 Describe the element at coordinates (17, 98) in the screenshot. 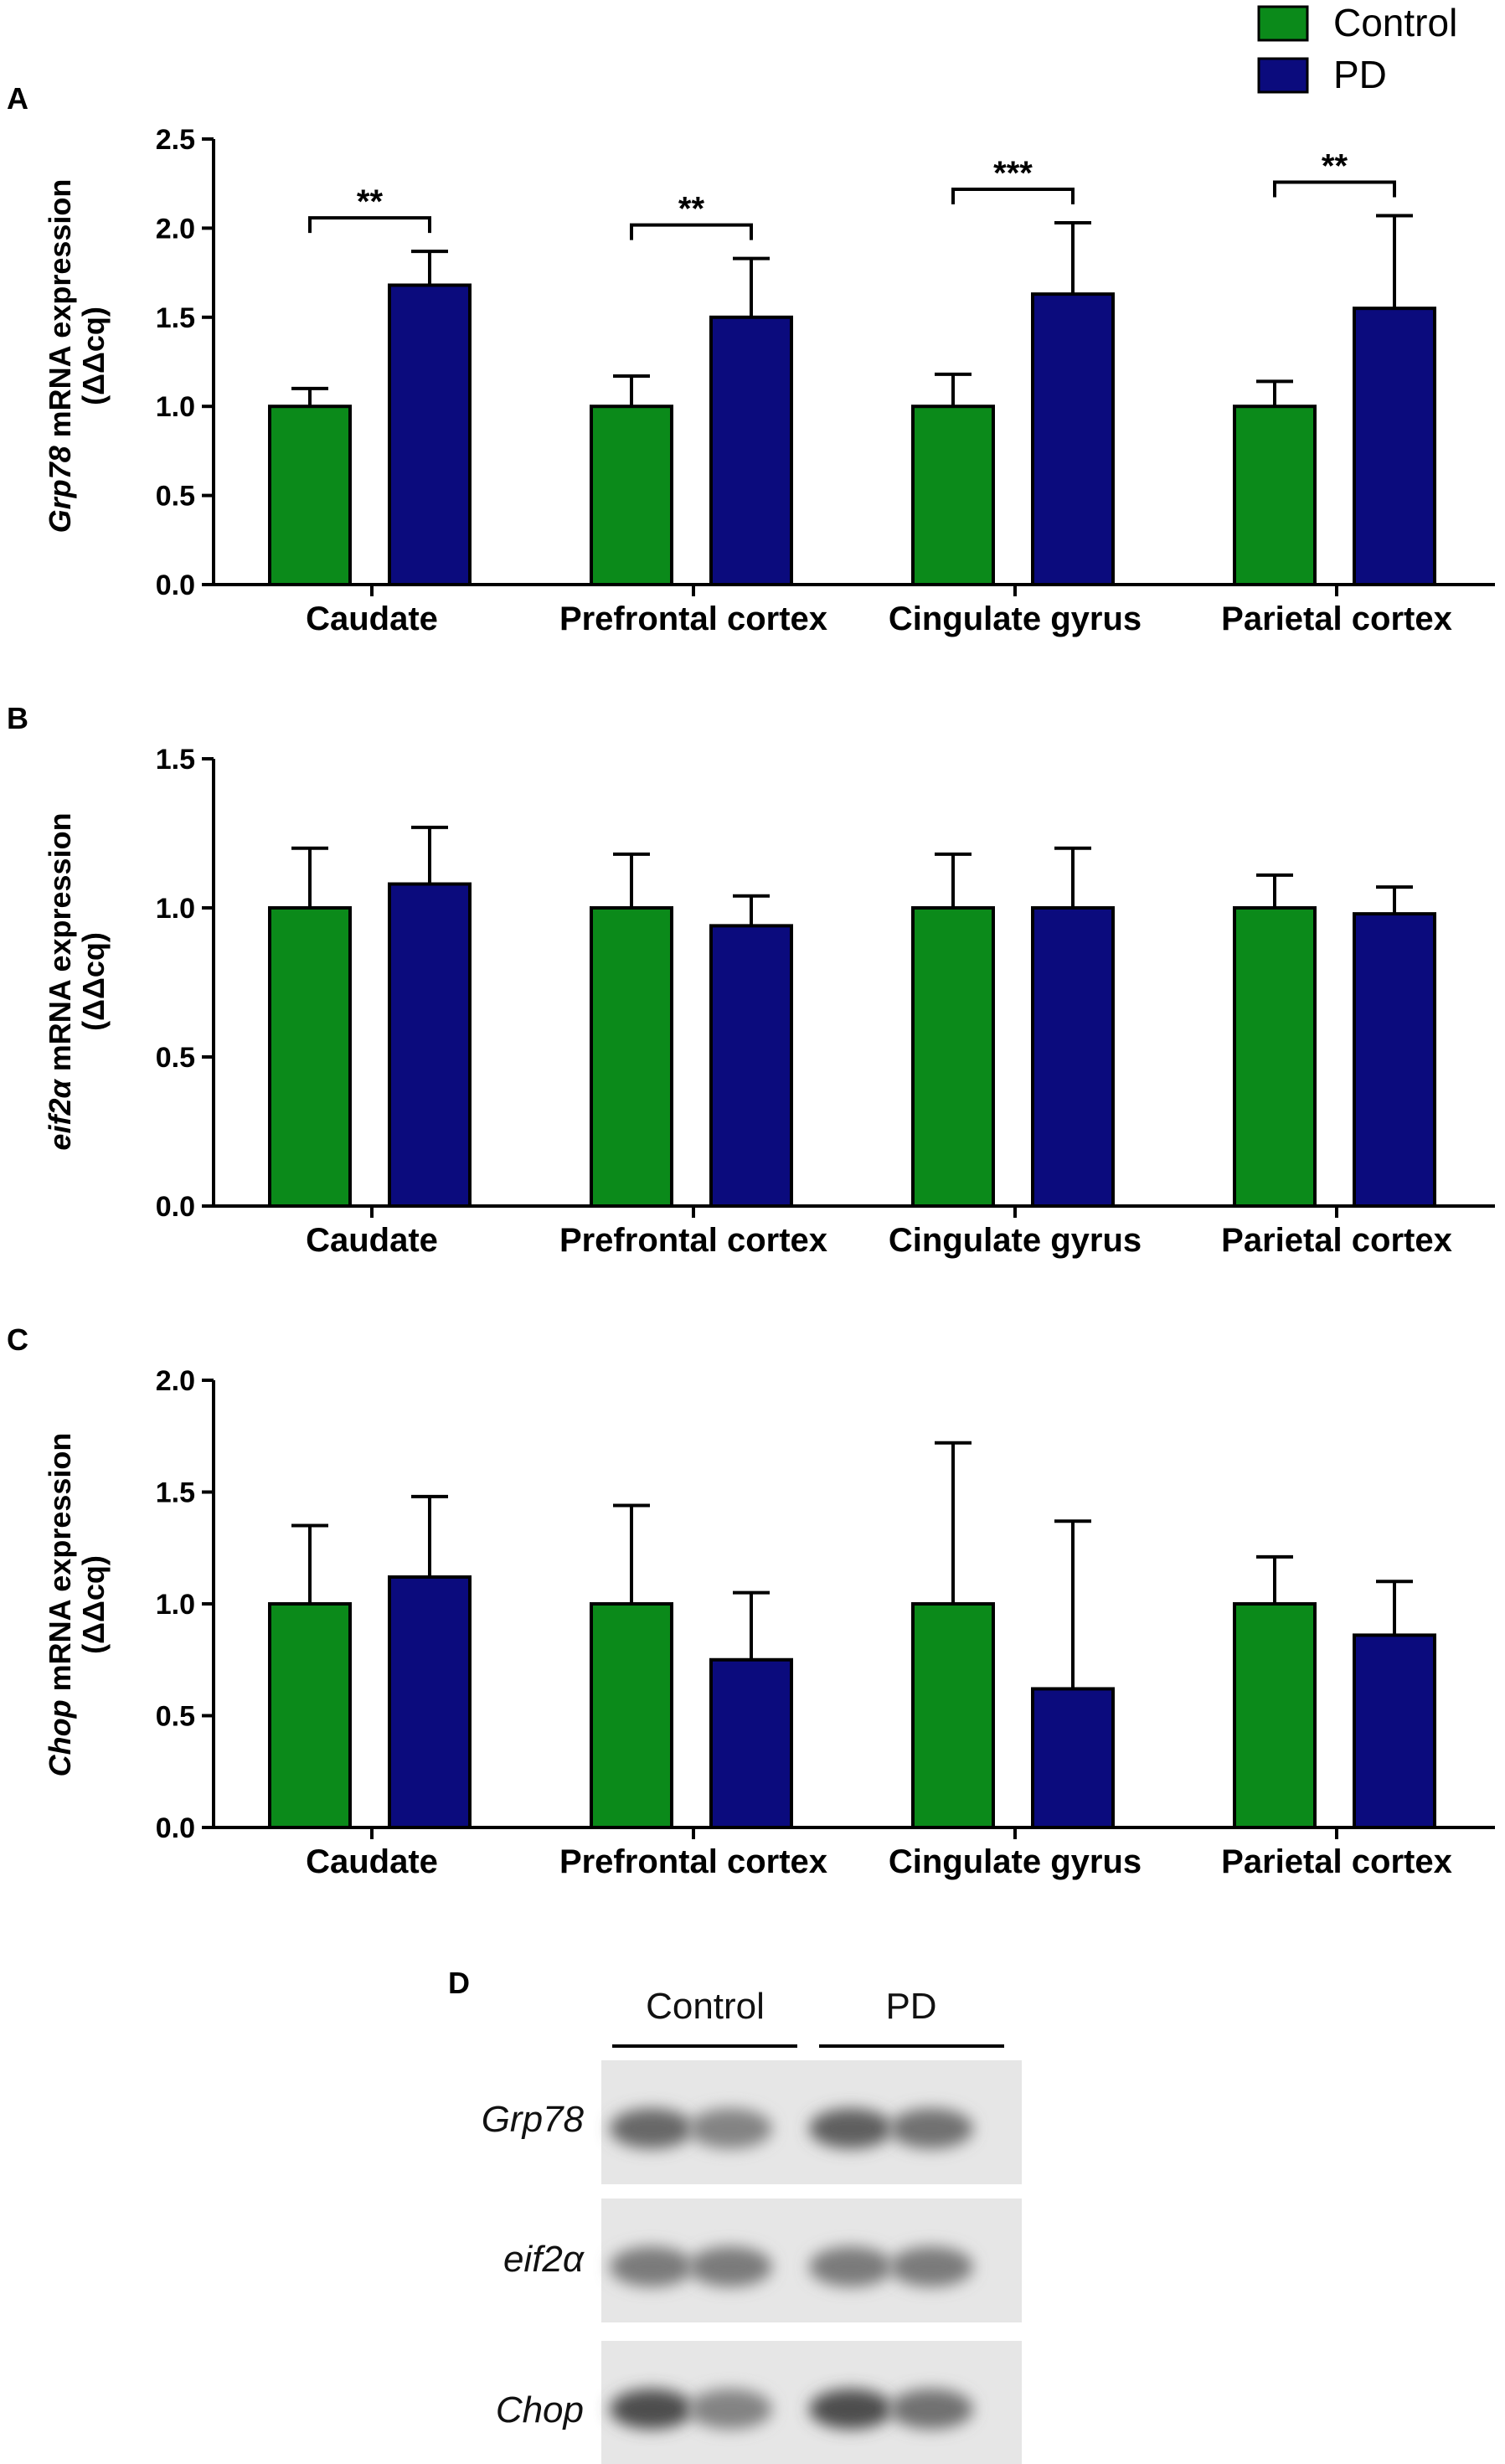

I see `panel-letter: A` at that location.